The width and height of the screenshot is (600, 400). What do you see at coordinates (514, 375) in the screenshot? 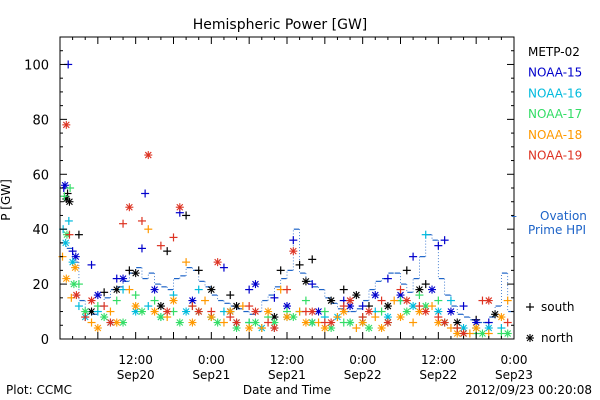
I see `x-tick-label-date: Sep23` at bounding box center [514, 375].